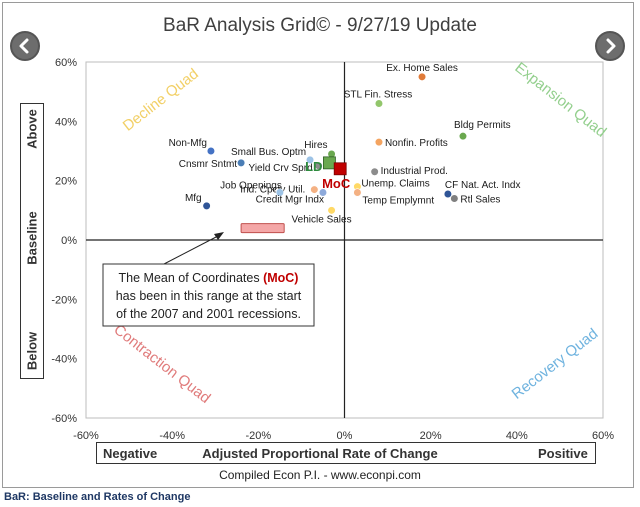  What do you see at coordinates (251, 186) in the screenshot?
I see `data-point-label: Job Openings` at bounding box center [251, 186].